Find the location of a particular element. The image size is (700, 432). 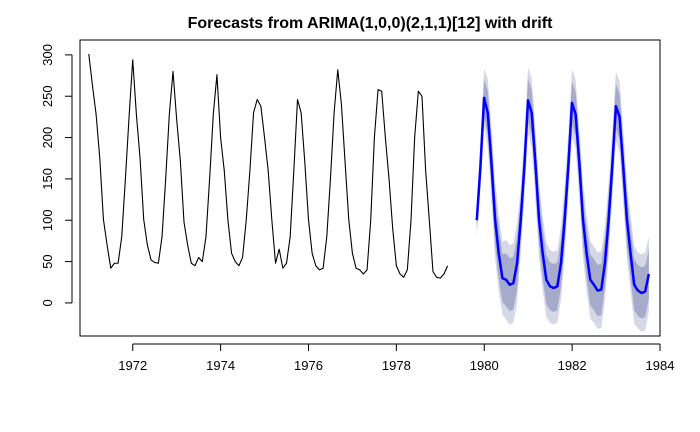

x-axis: 1972 1974 1976 1978 1980 1982 1984 is located at coordinates (396, 358).